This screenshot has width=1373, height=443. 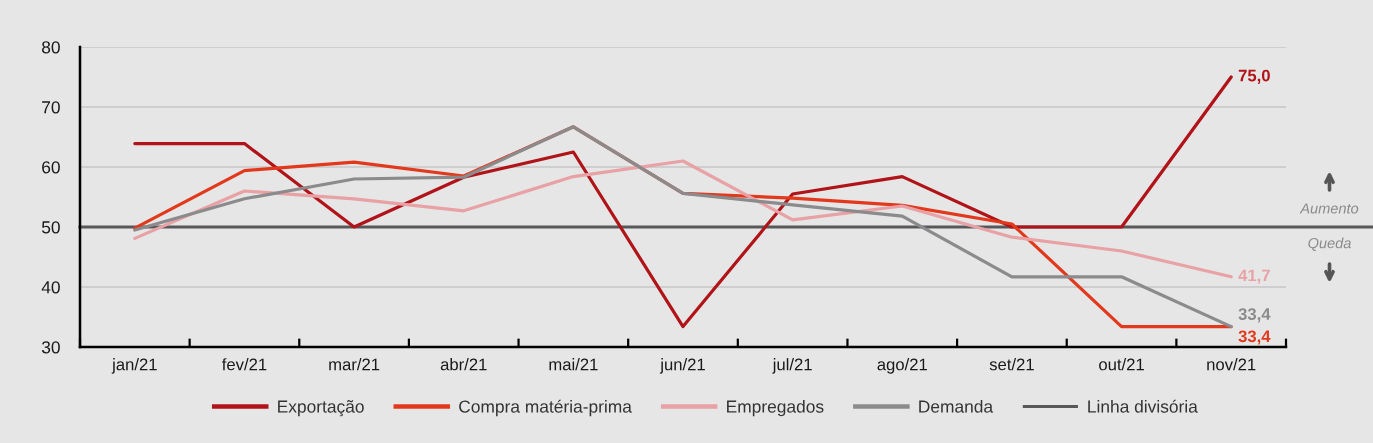 What do you see at coordinates (1011, 364) in the screenshot?
I see `x-tick-label: set/21` at bounding box center [1011, 364].